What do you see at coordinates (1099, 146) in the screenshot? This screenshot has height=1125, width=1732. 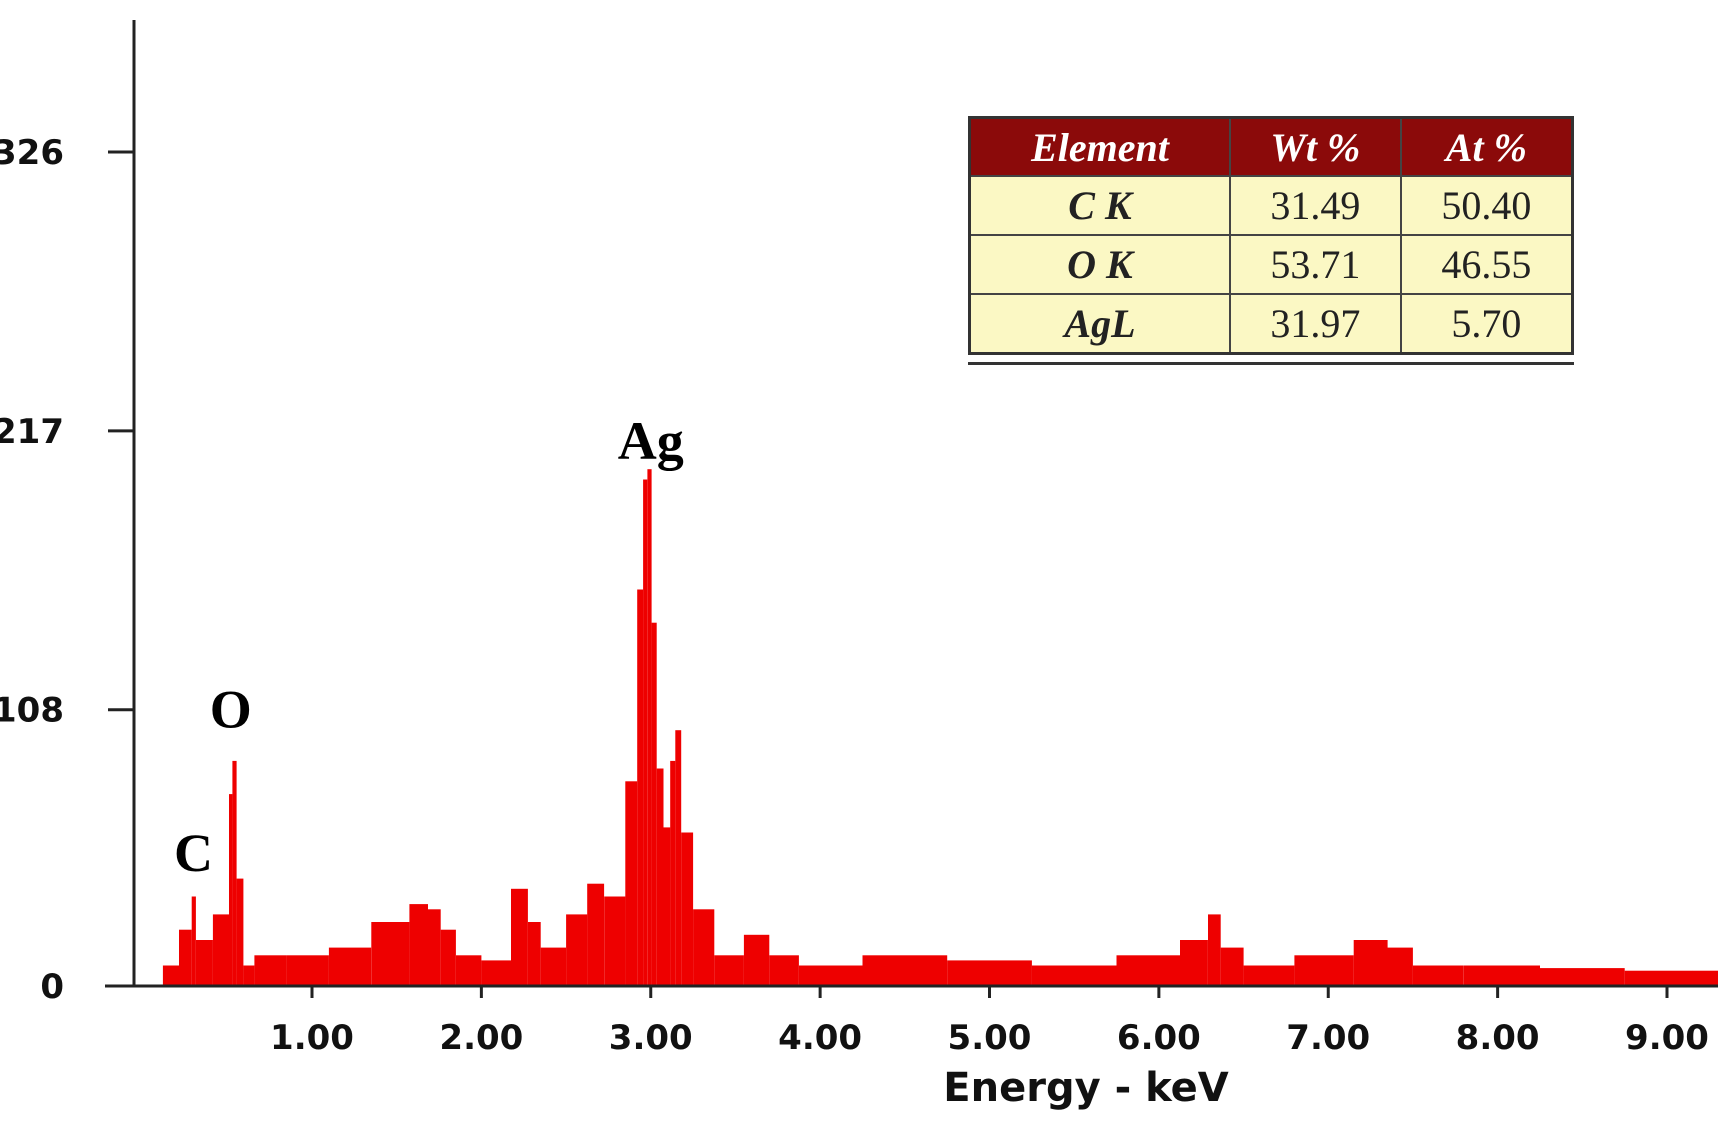 I see `header-element: Element` at bounding box center [1099, 146].